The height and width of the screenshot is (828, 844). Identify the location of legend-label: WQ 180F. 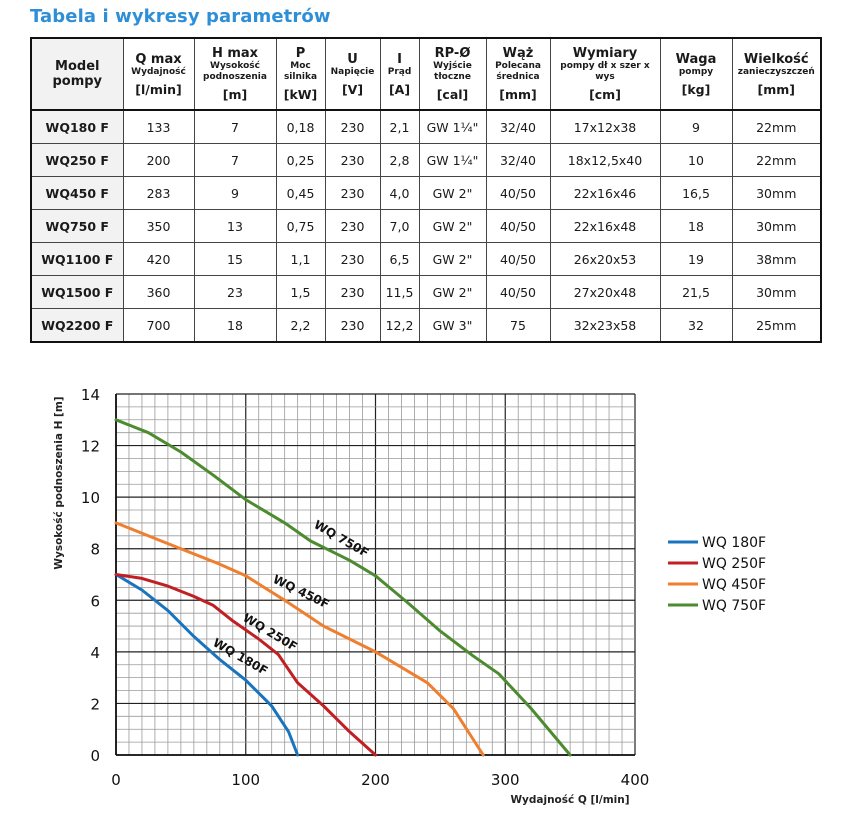
(734, 543).